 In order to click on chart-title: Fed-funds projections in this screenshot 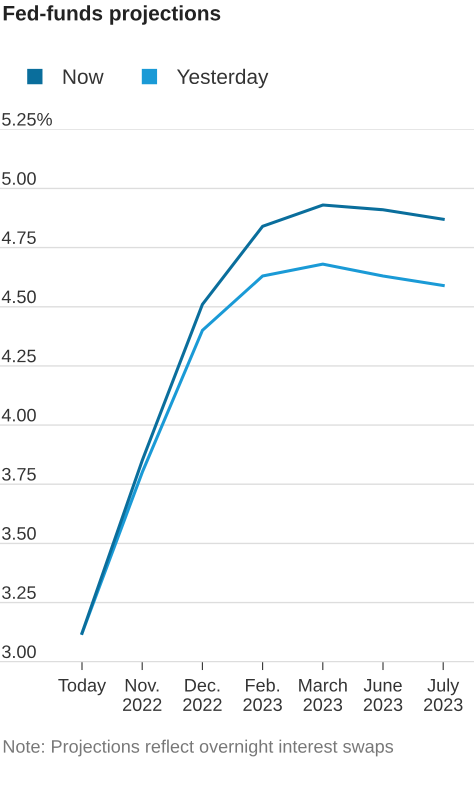, I will do `click(112, 15)`.